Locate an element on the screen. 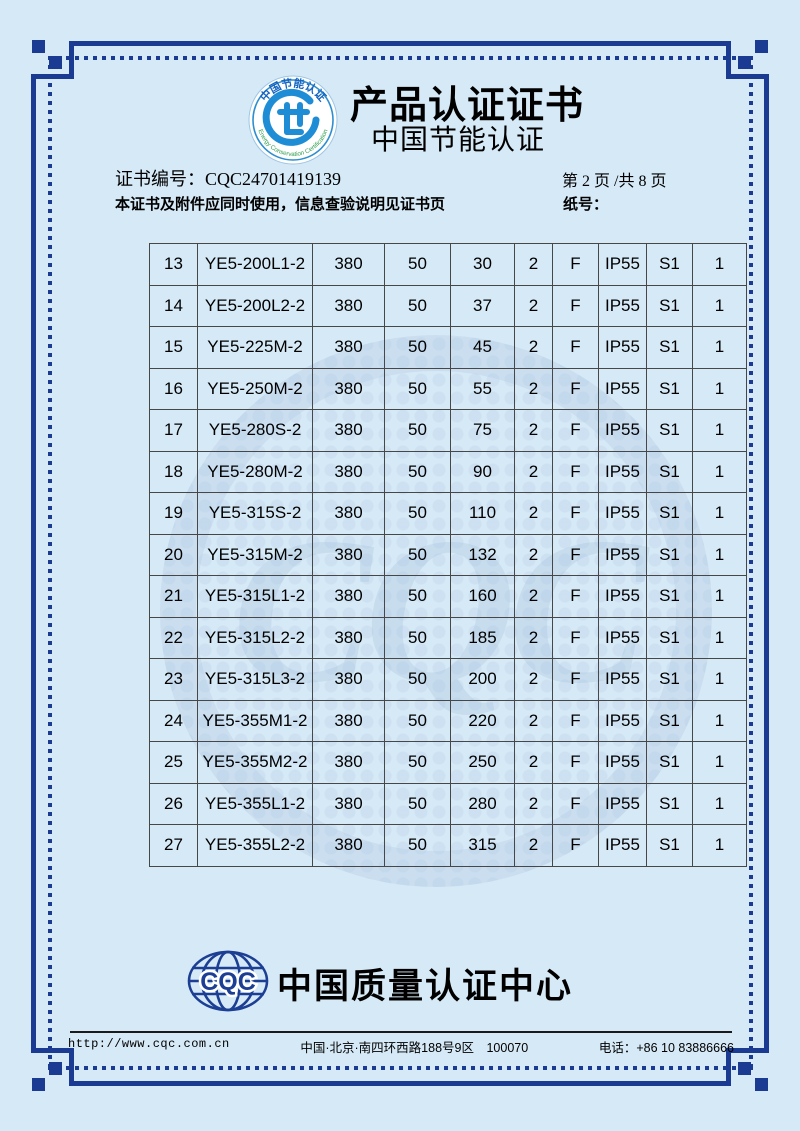 The image size is (800, 1131). table-cell: 23 is located at coordinates (173, 679).